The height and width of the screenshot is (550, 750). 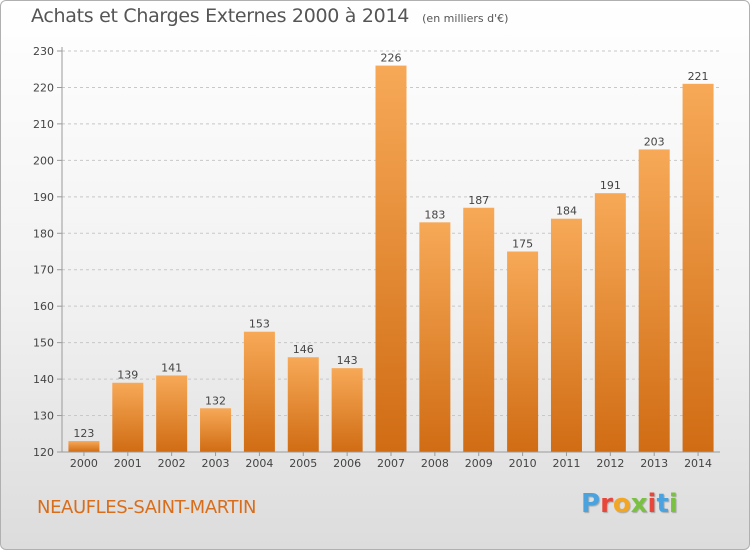 What do you see at coordinates (391, 463) in the screenshot?
I see `x-tick-label: 2007` at bounding box center [391, 463].